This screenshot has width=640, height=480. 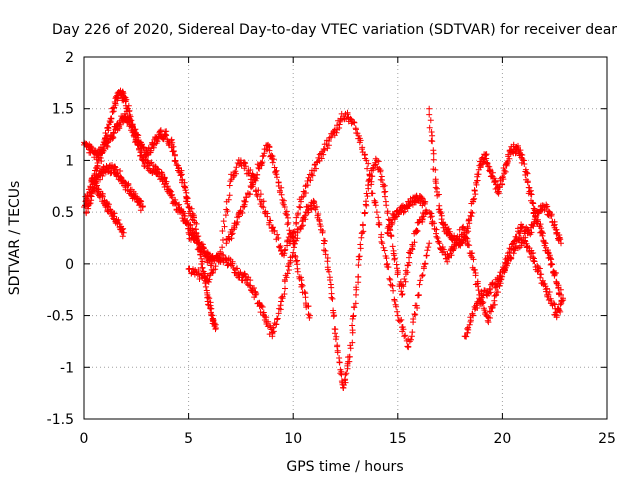 I want to click on y-tick-label: 2, so click(x=69, y=58).